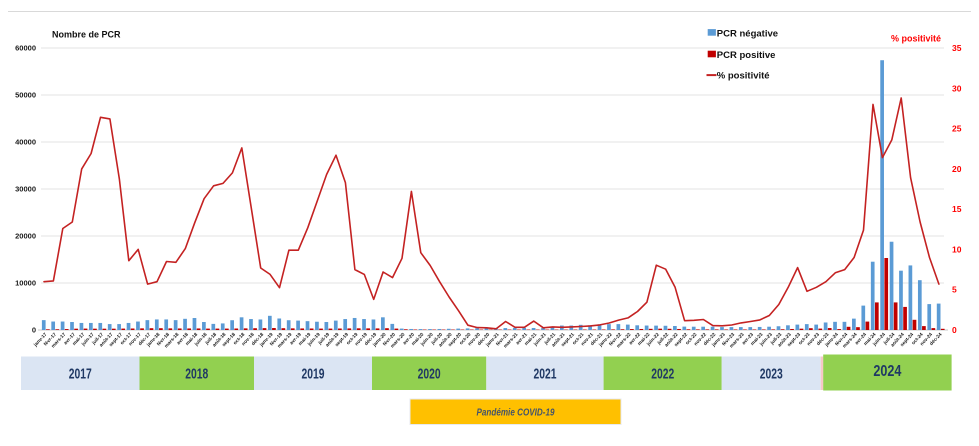 This screenshot has height=446, width=979. What do you see at coordinates (516, 413) in the screenshot?
I see `svg-text: Pandémie COVID-19` at bounding box center [516, 413].